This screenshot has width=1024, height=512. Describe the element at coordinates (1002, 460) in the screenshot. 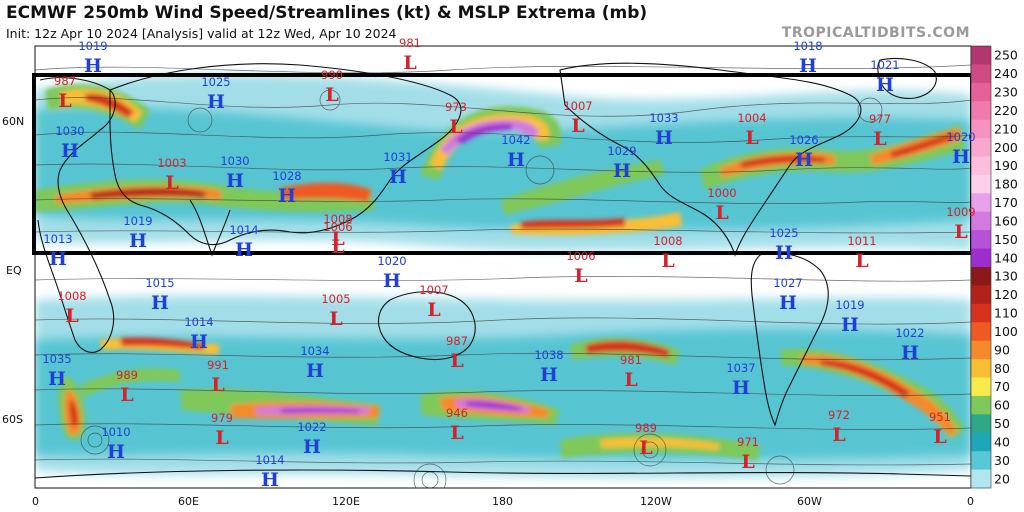

I see `colorbar-tick-label: 30` at that location.